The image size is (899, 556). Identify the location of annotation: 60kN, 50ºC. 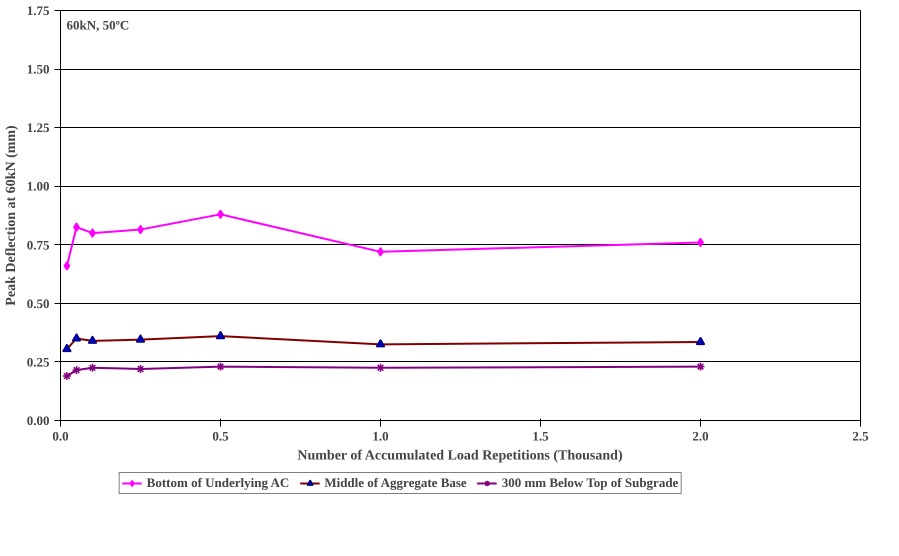
(98, 25).